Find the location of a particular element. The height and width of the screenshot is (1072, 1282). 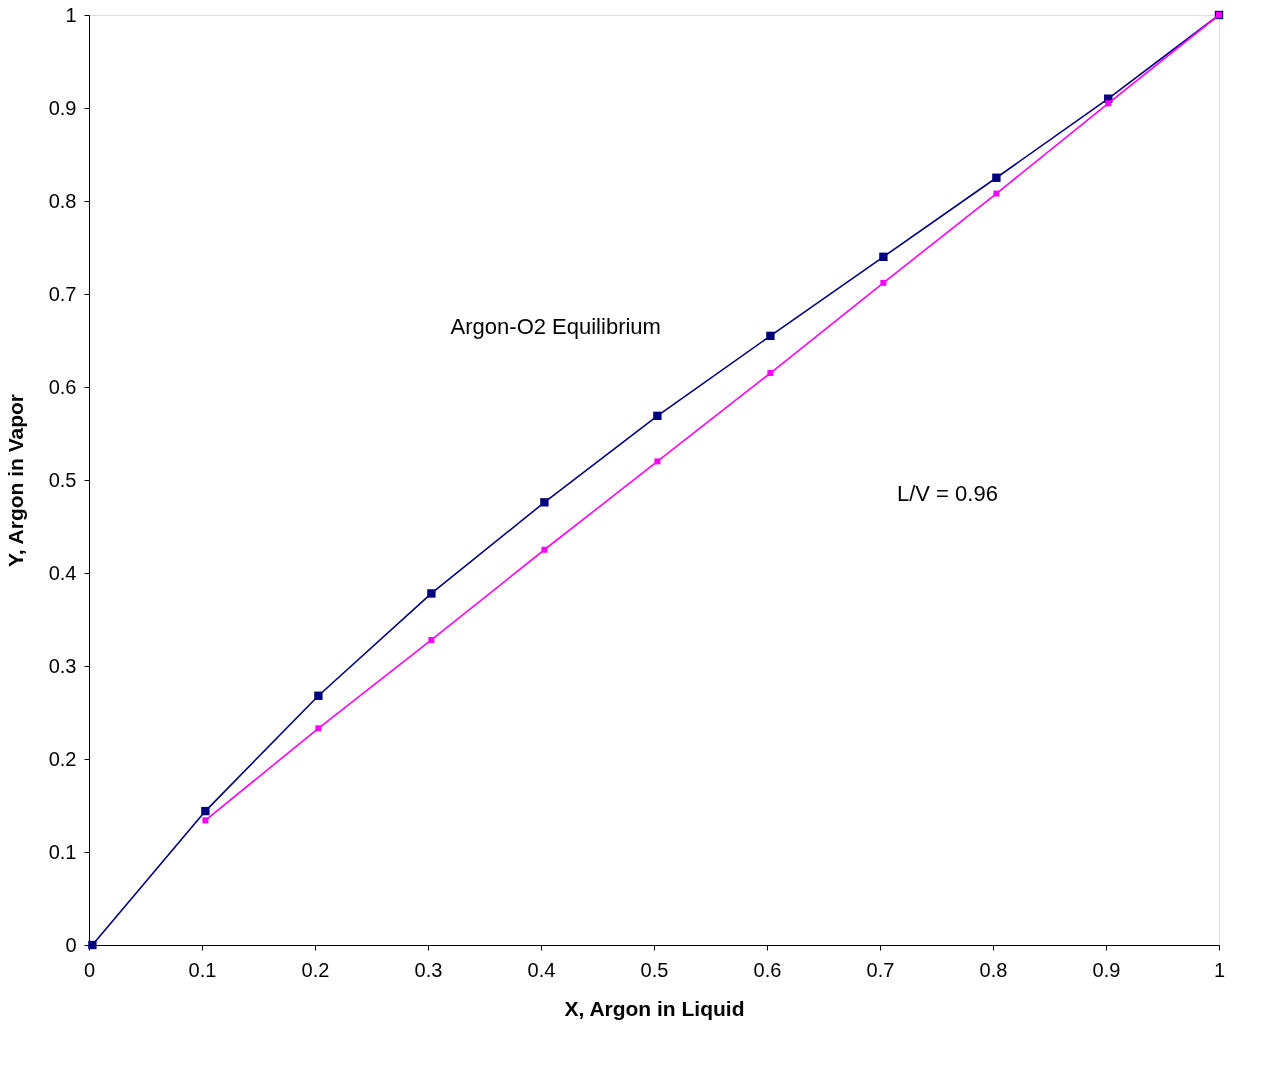

y-tick-label: 0.9 is located at coordinates (62, 107).